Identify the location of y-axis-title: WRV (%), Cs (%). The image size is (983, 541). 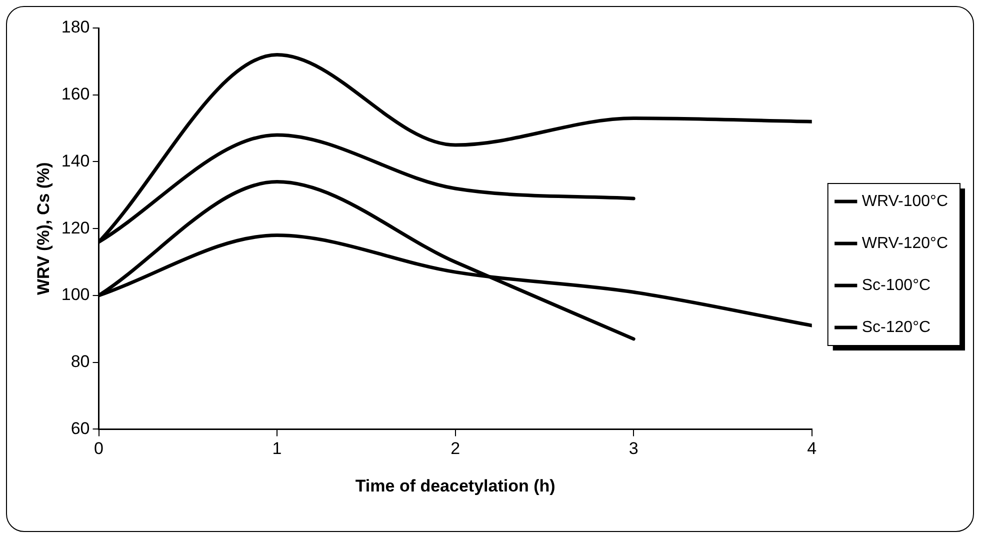
(43, 229).